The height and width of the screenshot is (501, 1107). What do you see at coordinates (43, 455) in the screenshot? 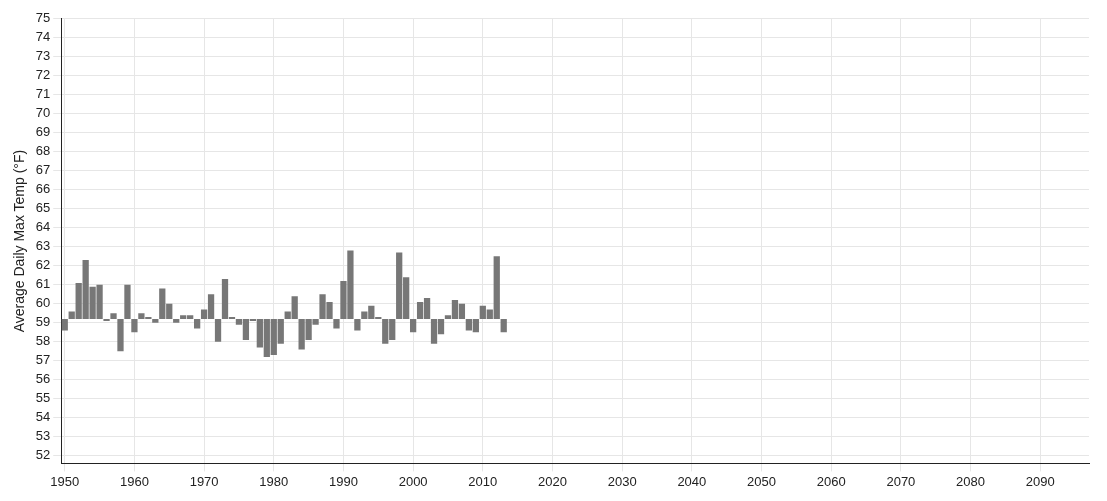
I see `y-tick-label: 52` at bounding box center [43, 455].